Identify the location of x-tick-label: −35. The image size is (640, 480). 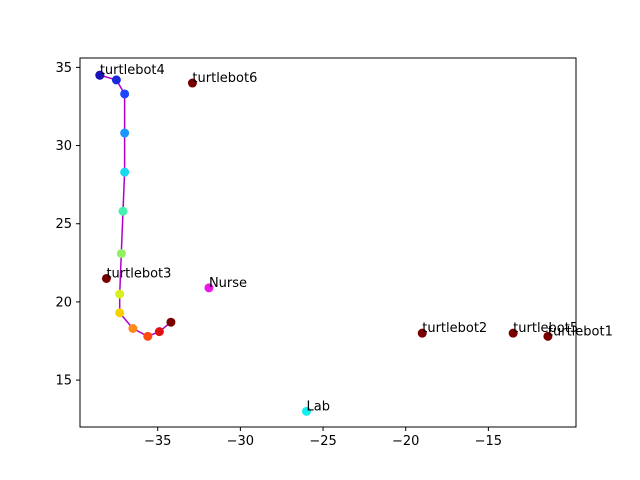
(157, 441).